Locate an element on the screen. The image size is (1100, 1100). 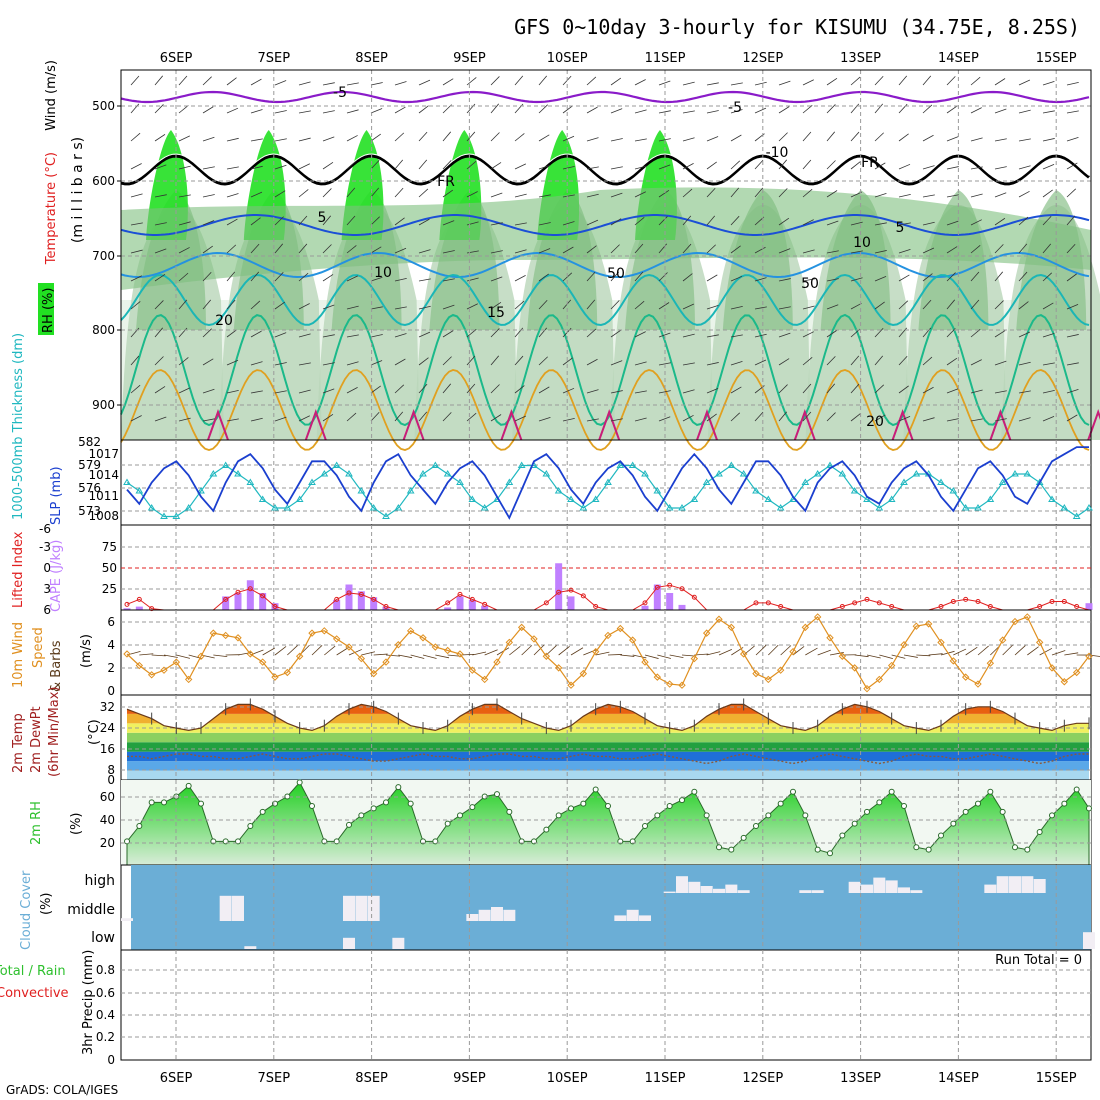
precip-tick: 0.4 is located at coordinates (105, 1015).